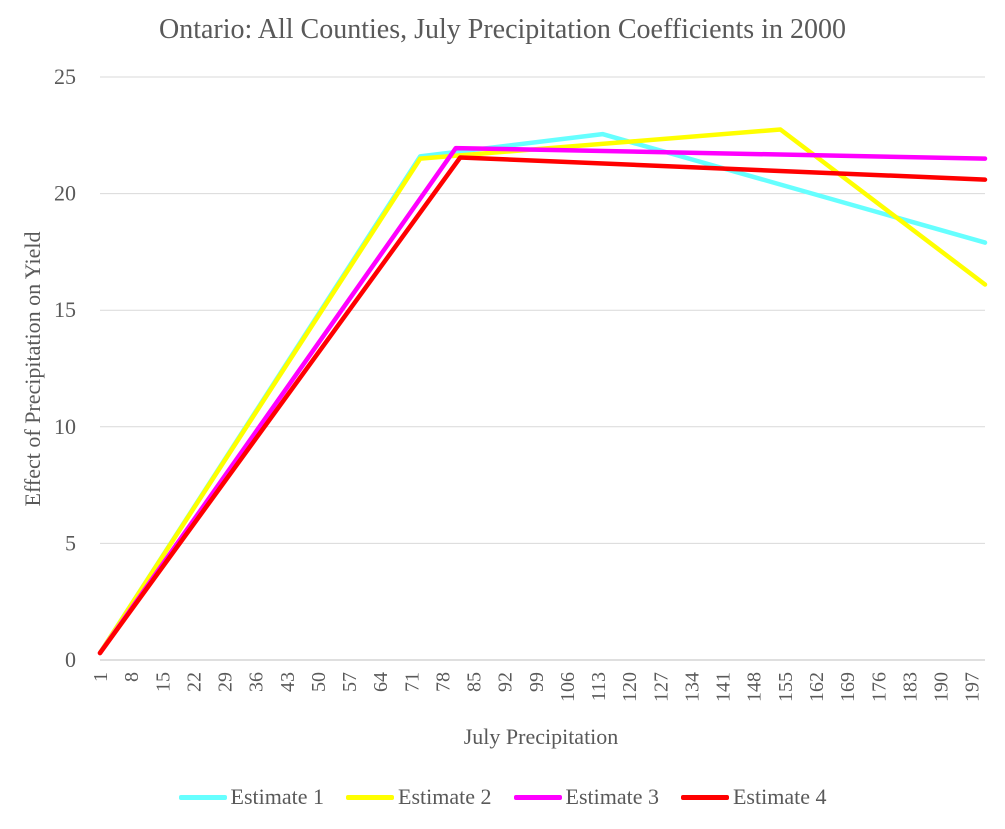  Describe the element at coordinates (65, 309) in the screenshot. I see `y-tick-label: 15` at that location.